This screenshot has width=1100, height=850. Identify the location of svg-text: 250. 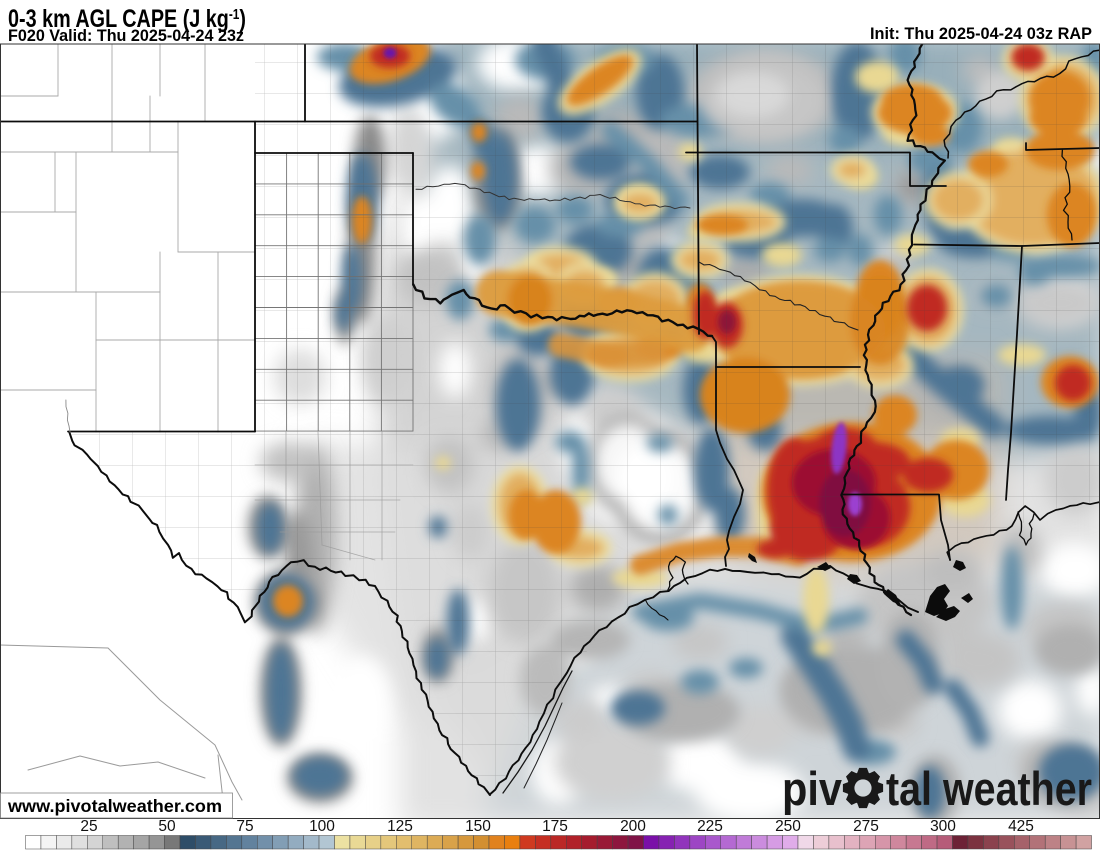
(788, 826).